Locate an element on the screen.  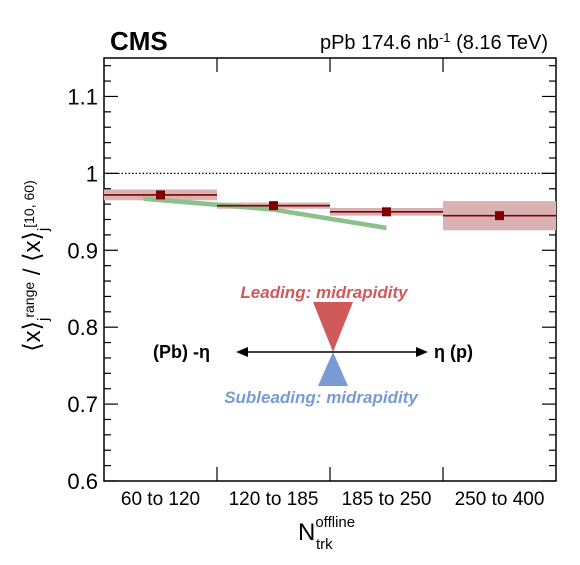
y-tick-label: 1 is located at coordinates (92, 173).